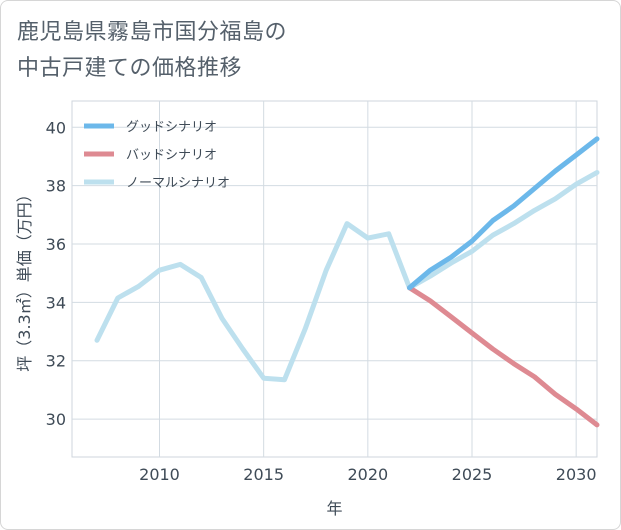 The image size is (621, 530). I want to click on y-tick-label: 40, so click(56, 127).